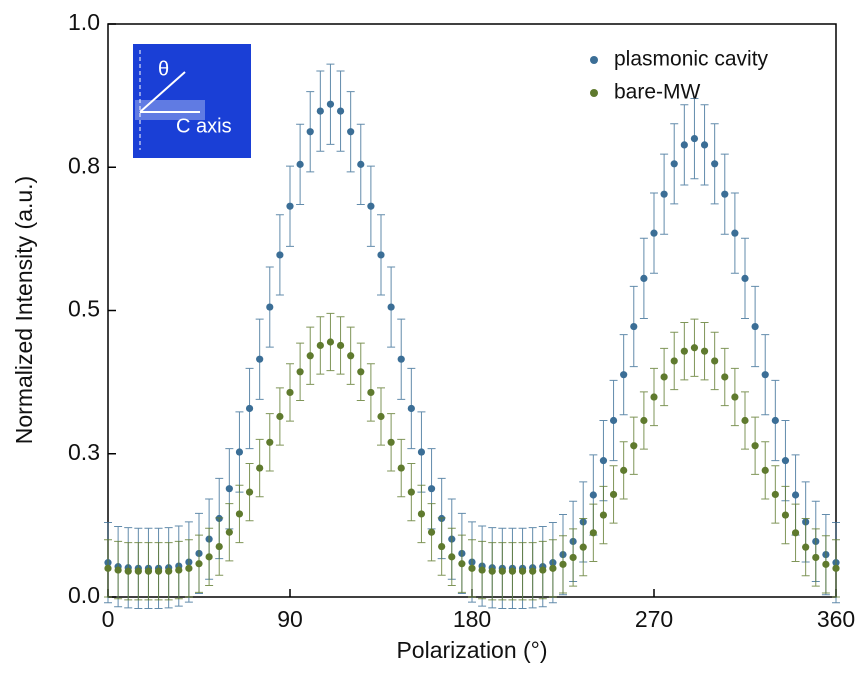 This screenshot has height=676, width=862. What do you see at coordinates (84, 165) in the screenshot?
I see `y-tick-label: 0.8` at bounding box center [84, 165].